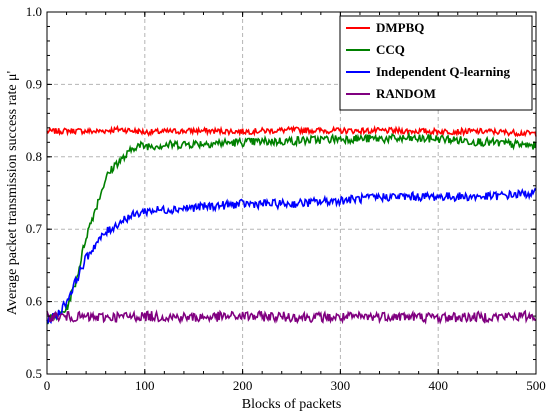 The image size is (550, 418). Describe the element at coordinates (438, 385) in the screenshot. I see `x-tick-label: 400` at that location.